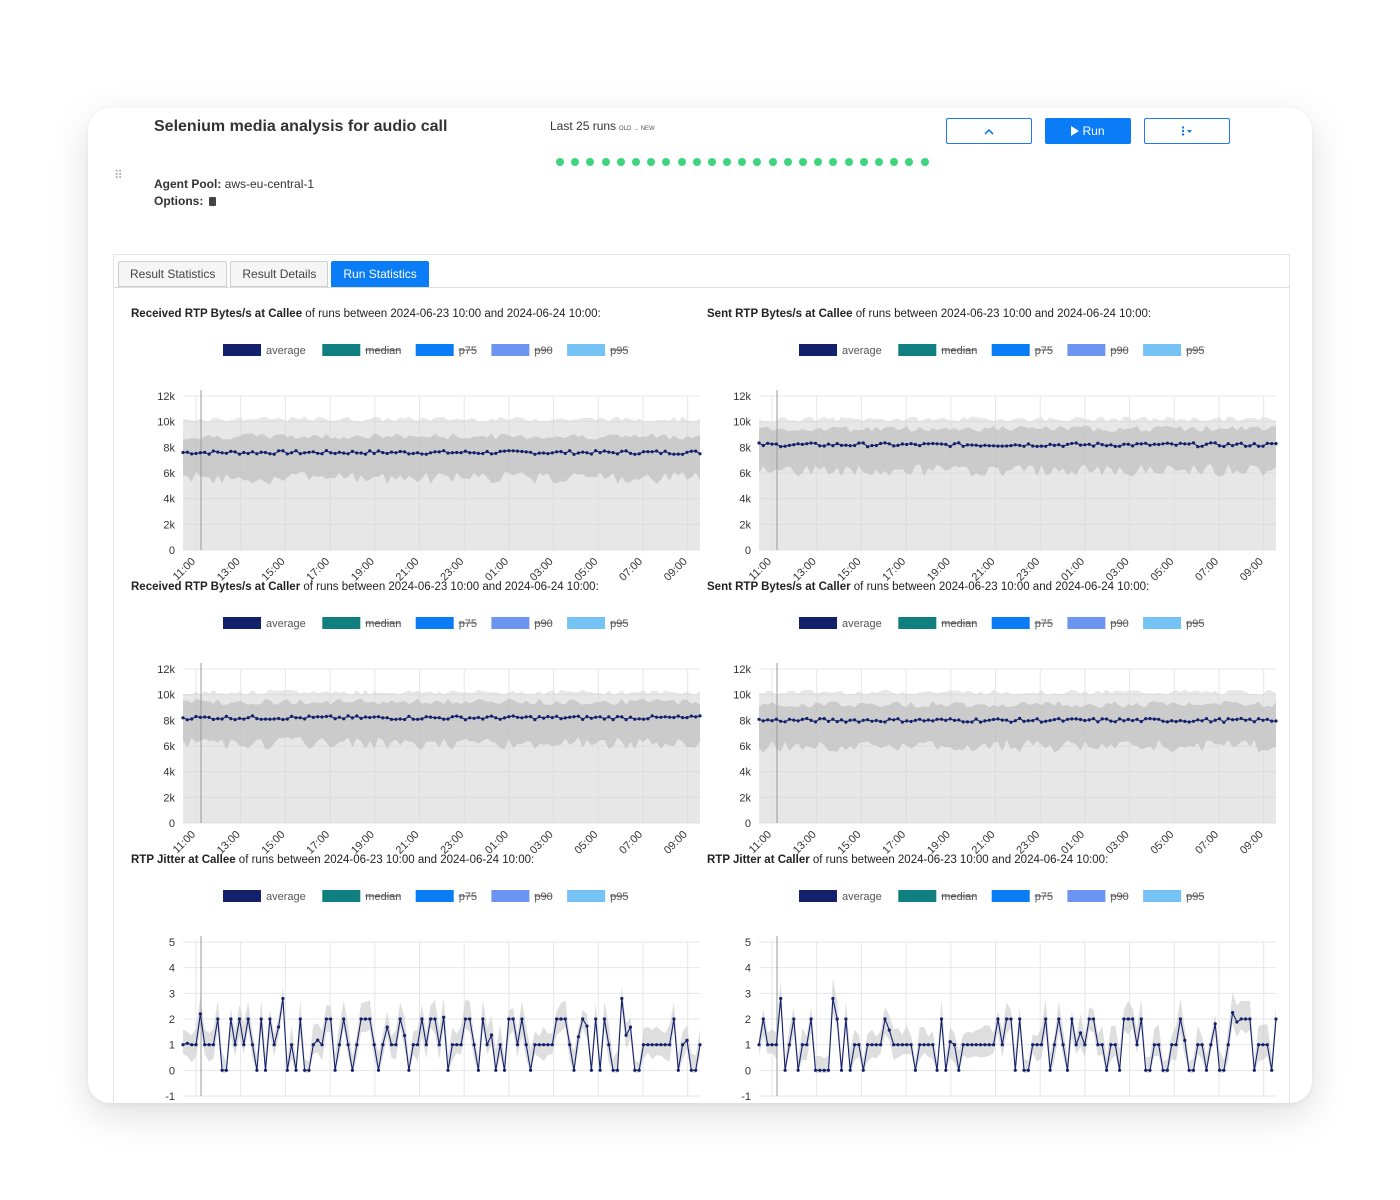 The image size is (1400, 1200). I want to click on legend-item: p95, so click(1173, 896).